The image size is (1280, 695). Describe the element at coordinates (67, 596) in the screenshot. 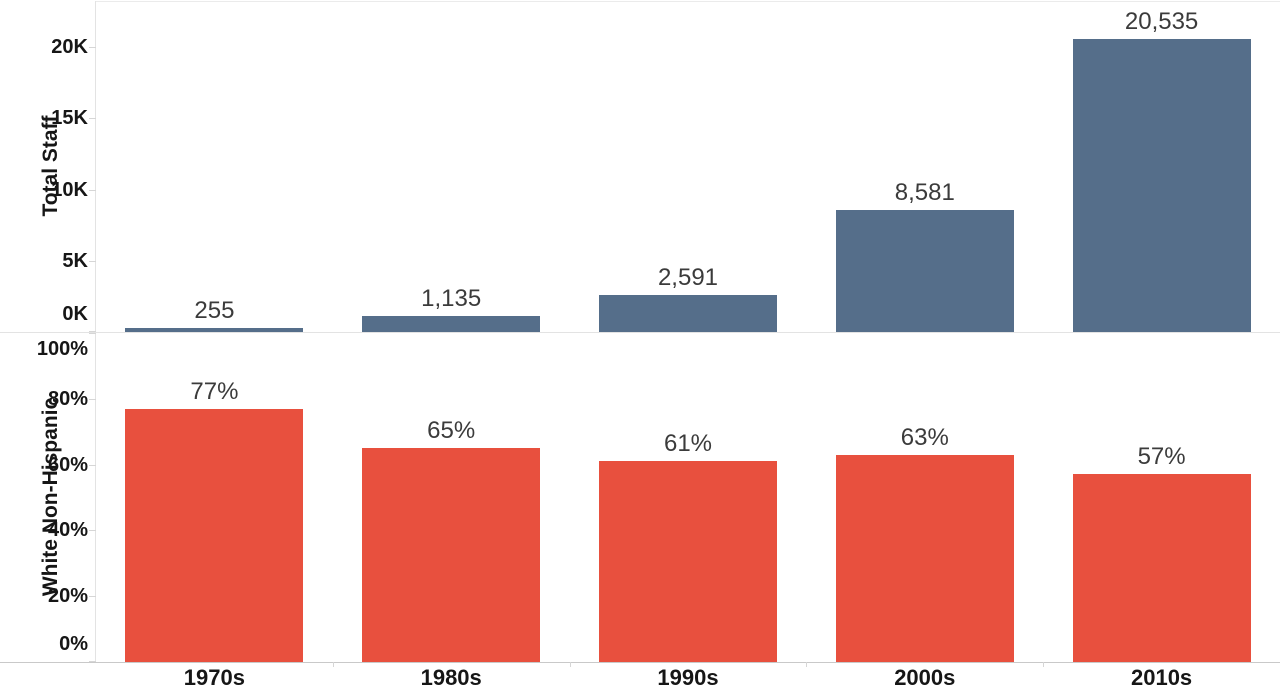

I see `y-tick-label-20pct: 20%` at that location.